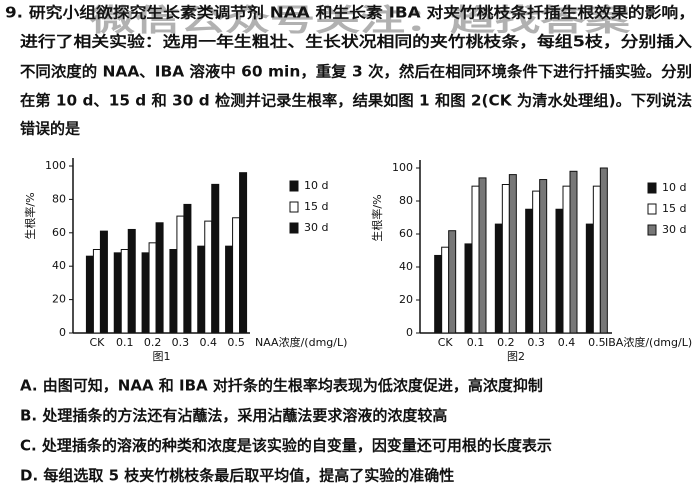 The height and width of the screenshot is (483, 700). Describe the element at coordinates (162, 356) in the screenshot. I see `caption: 图1` at that location.